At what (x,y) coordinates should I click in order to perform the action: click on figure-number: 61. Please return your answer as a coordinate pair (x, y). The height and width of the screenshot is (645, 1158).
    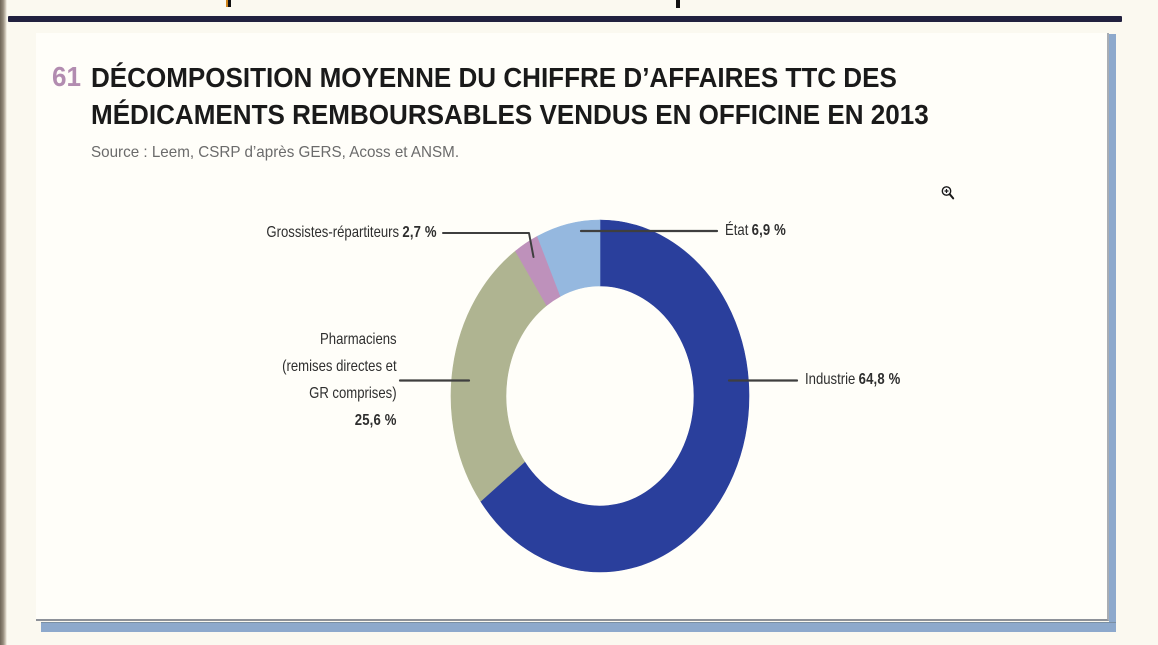
    Looking at the image, I should click on (66, 76).